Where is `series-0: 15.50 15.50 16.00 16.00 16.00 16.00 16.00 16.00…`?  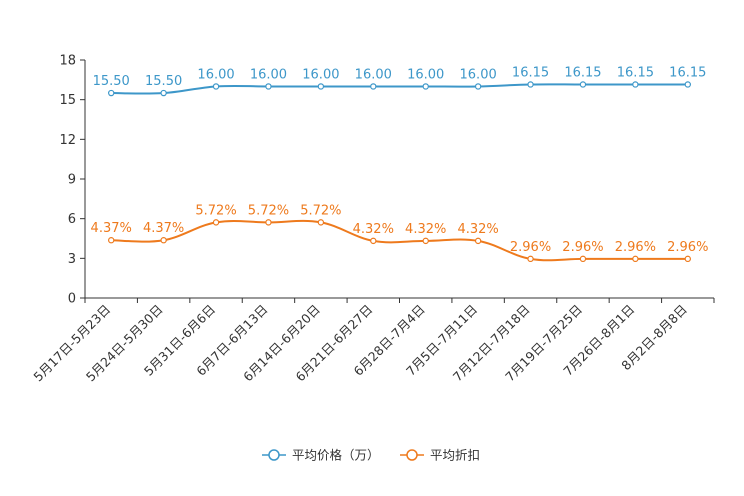 series-0: 15.50 15.50 16.00 16.00 16.00 16.00 16.00 16.00… is located at coordinates (399, 81).